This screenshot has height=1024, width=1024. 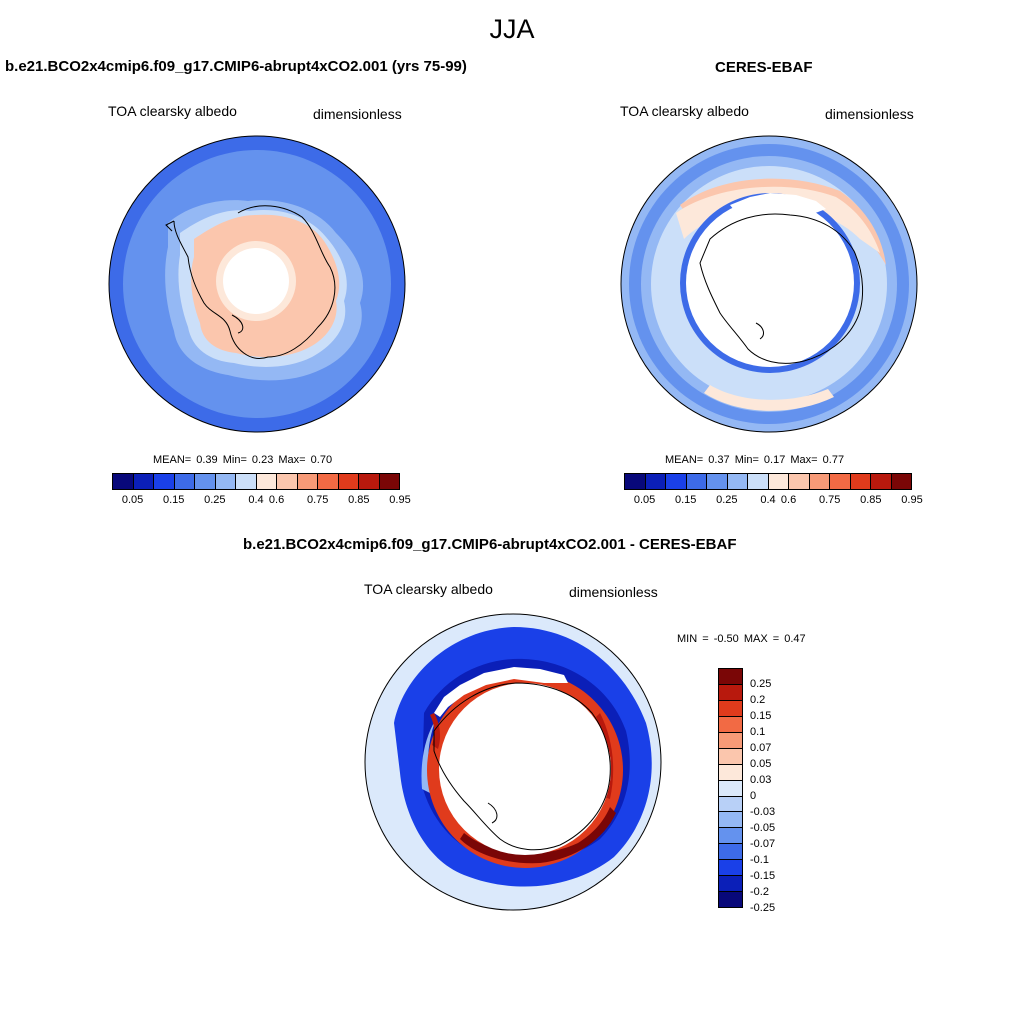 I want to click on model-colorbar-tick-label: 0.25, so click(x=215, y=500).